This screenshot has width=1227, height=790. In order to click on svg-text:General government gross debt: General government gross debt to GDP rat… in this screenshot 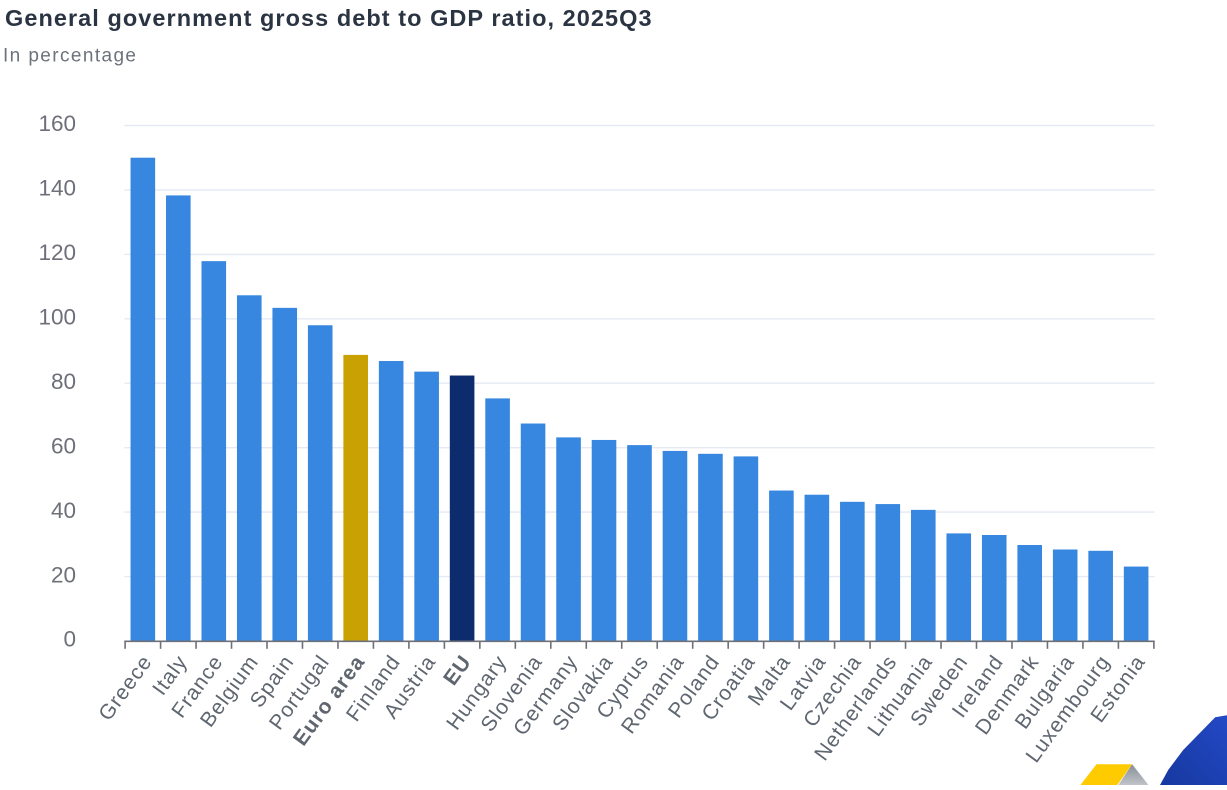, I will do `click(329, 18)`.